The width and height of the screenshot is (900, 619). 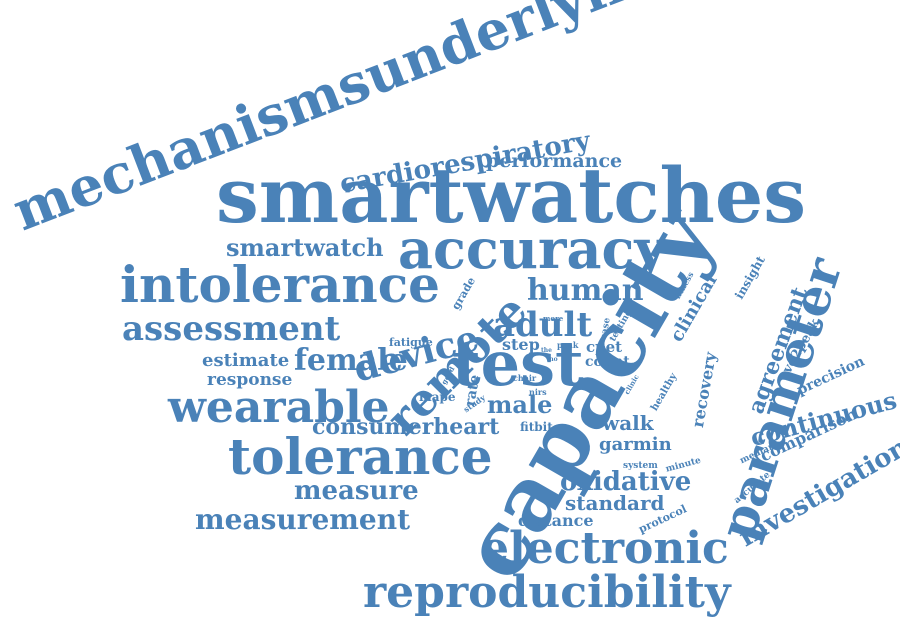 I want to click on word-male: male, so click(x=520, y=404).